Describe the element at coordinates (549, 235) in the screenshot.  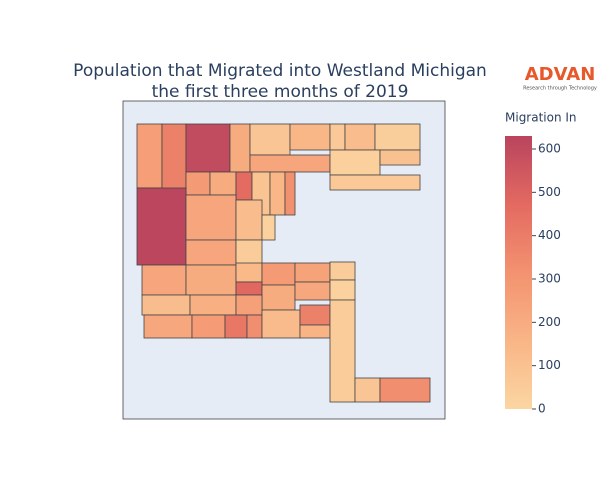
I see `colorbar-tick-label: 400` at that location.